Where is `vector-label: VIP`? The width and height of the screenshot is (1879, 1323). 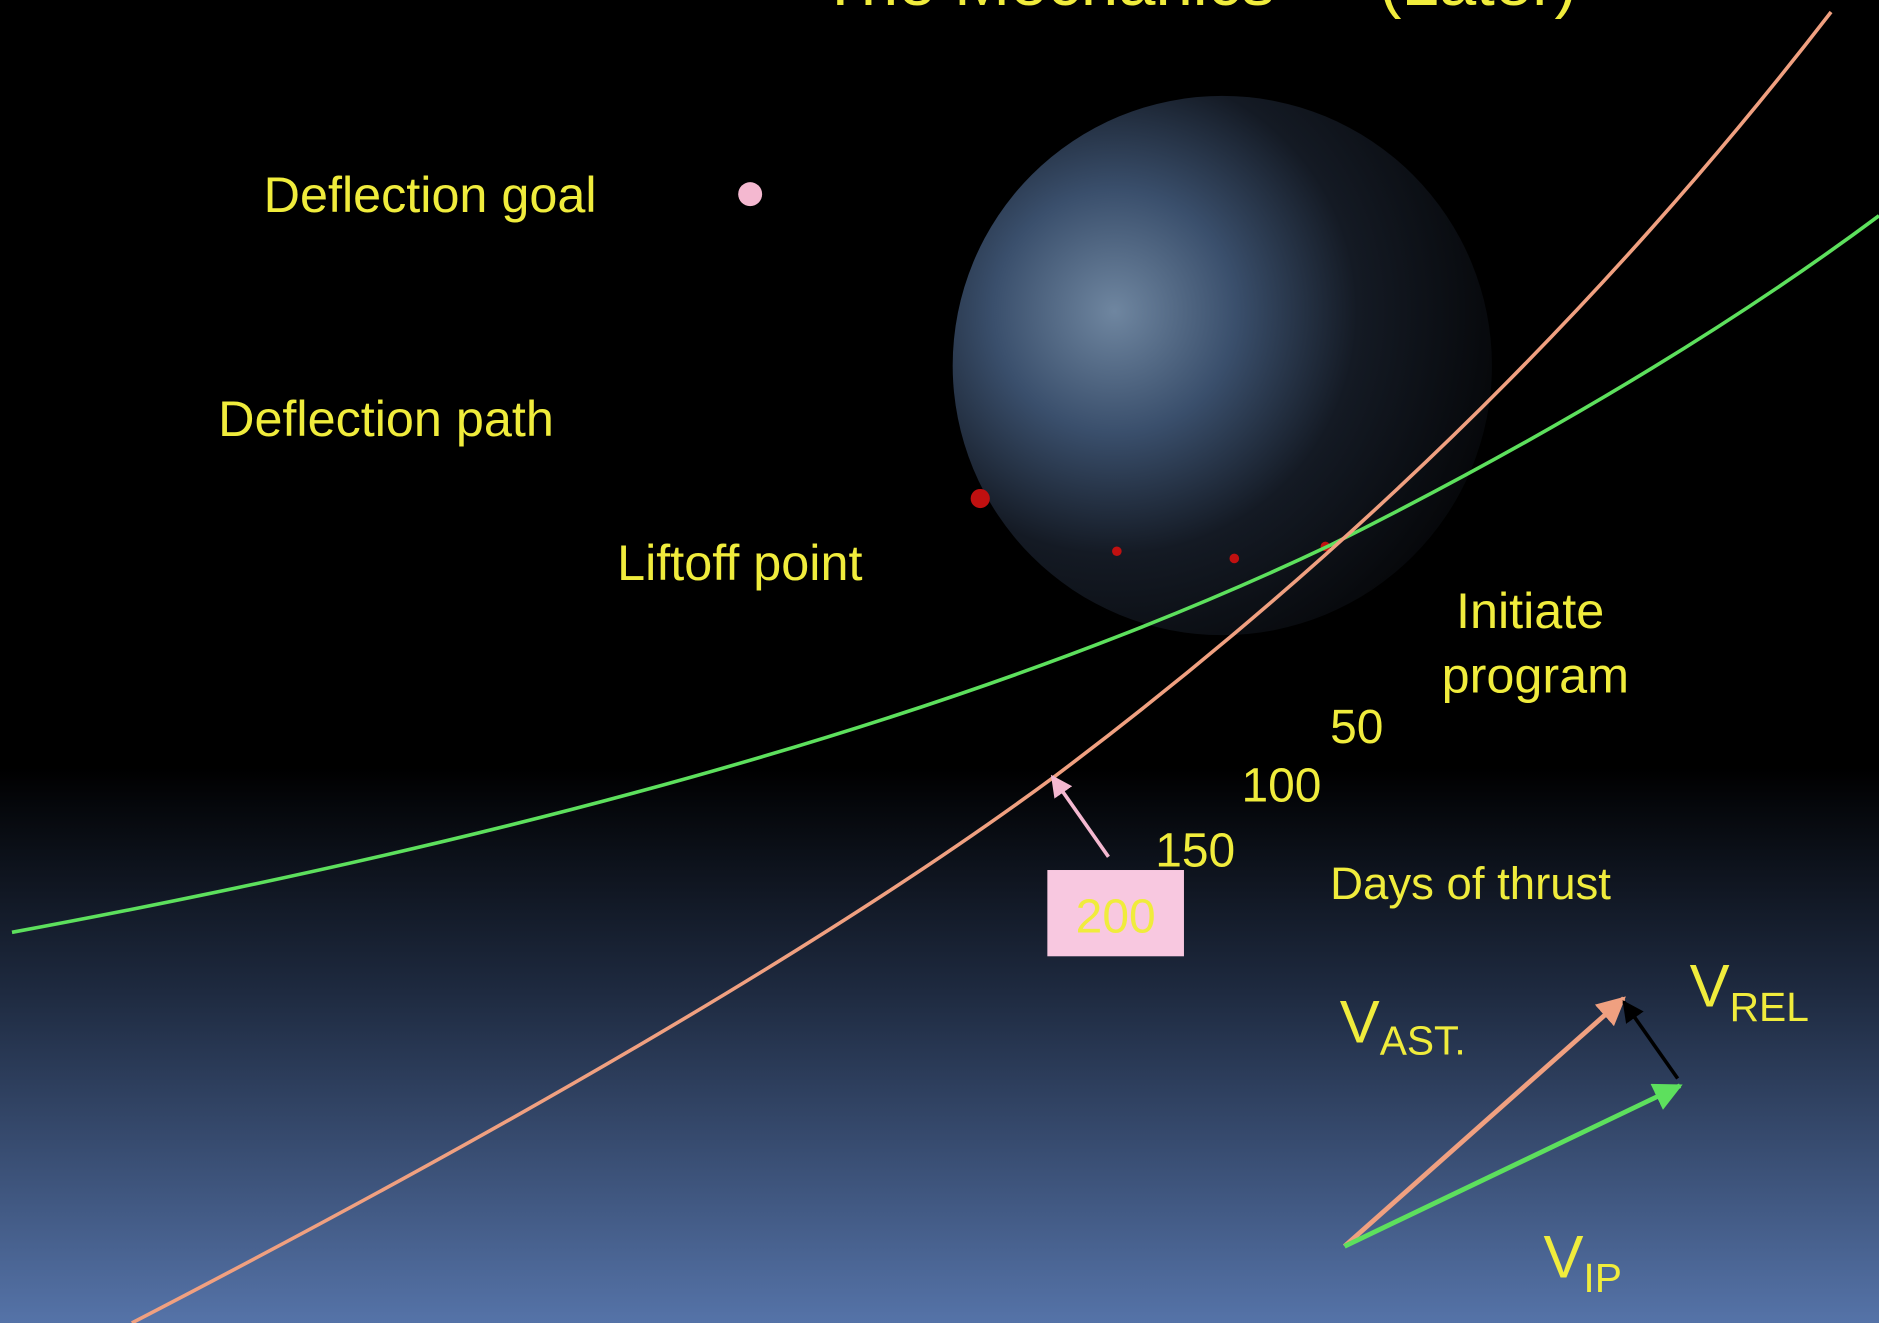
vector-label: VIP is located at coordinates (1582, 1261).